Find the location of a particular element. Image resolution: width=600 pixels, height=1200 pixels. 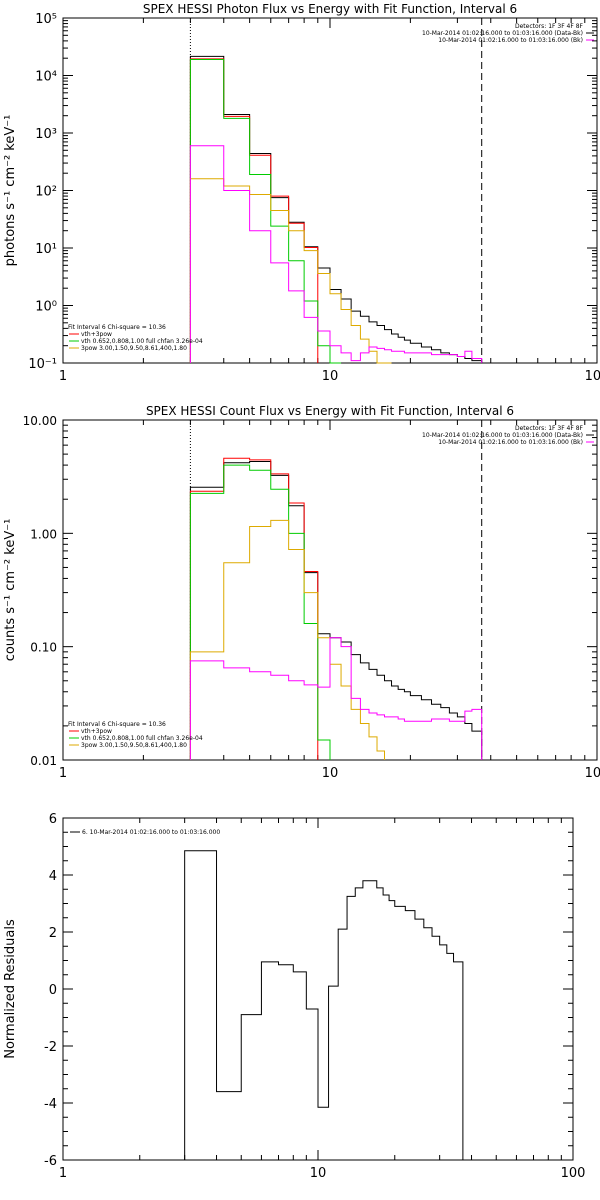

y-tick-label: -6 is located at coordinates (50, 1161).